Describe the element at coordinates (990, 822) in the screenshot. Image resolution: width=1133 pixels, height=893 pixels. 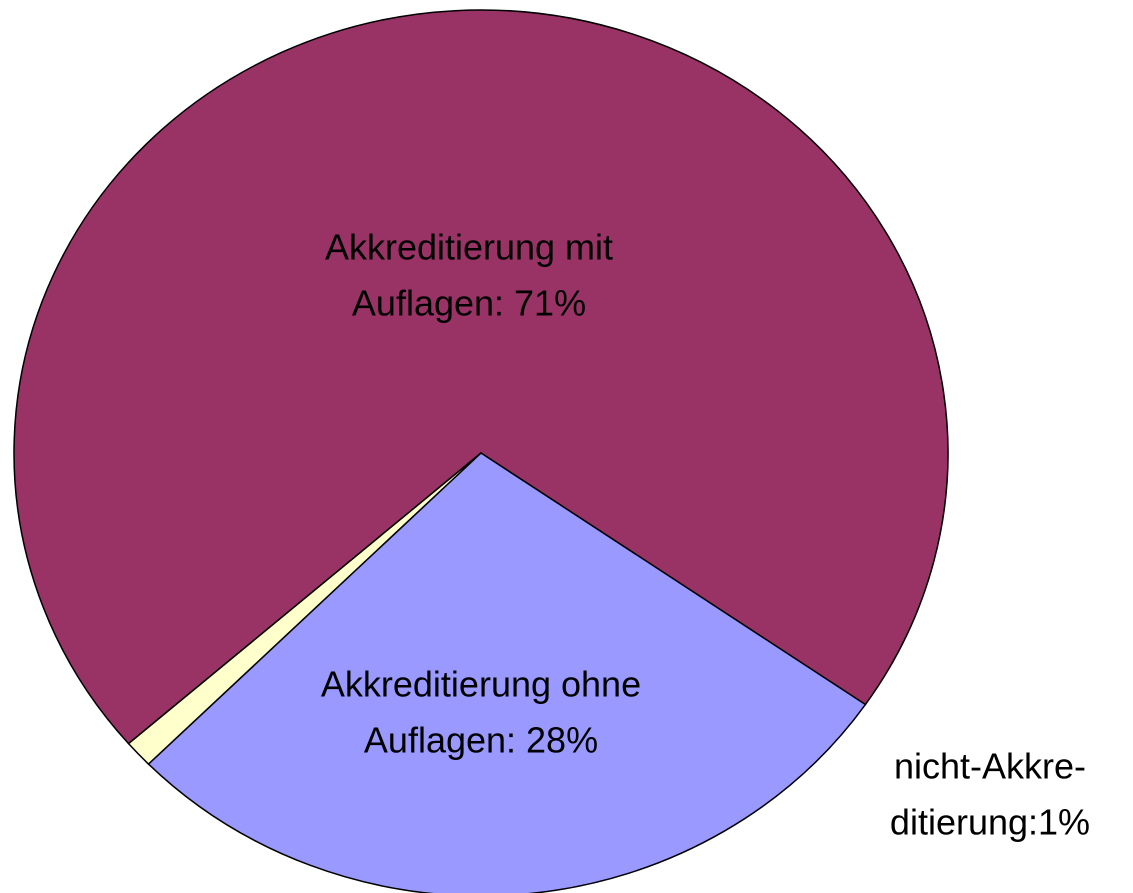
I see `slice-label: ditierung:1%` at that location.